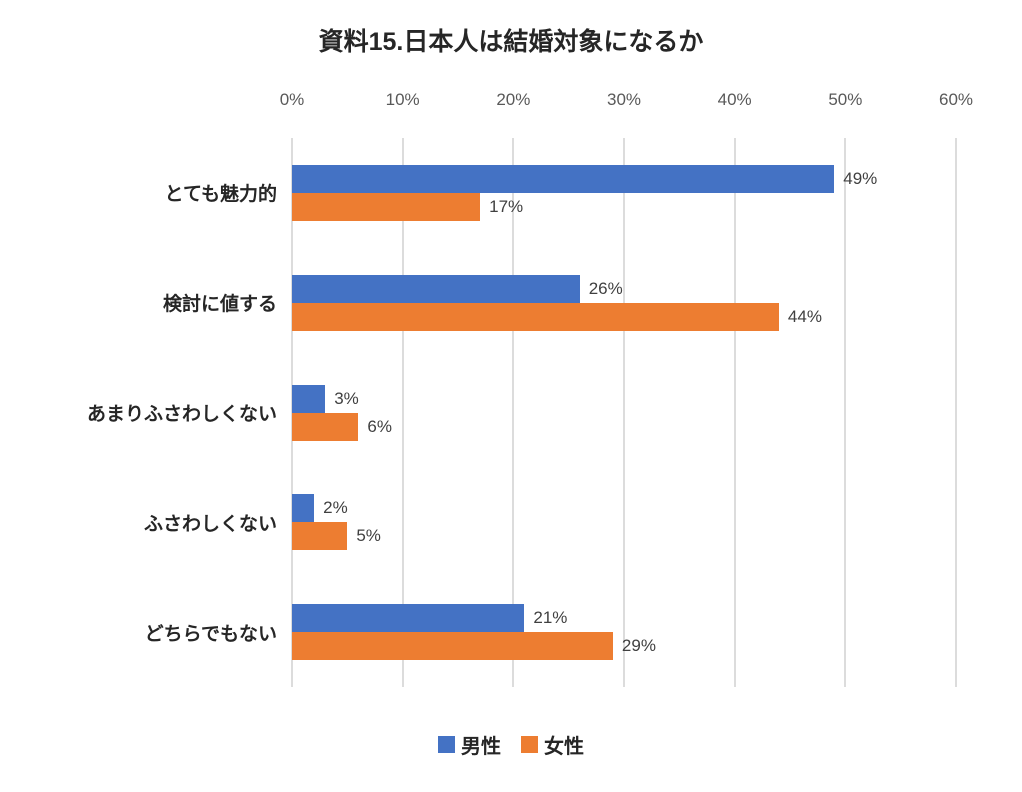 This screenshot has width=1022, height=792. I want to click on bar-series-1: 6%, so click(342, 426).